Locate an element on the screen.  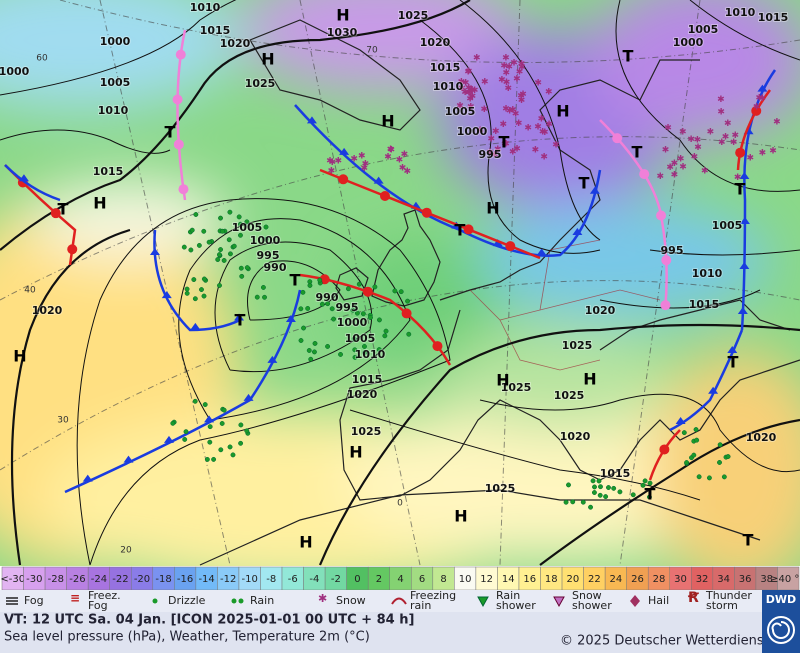
legend-icon is located at coordinates (234, 601).